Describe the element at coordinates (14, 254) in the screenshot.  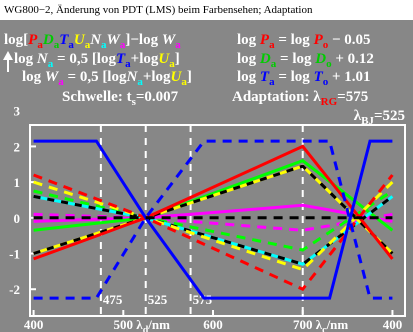
I see `y-tick-label: -1` at that location.